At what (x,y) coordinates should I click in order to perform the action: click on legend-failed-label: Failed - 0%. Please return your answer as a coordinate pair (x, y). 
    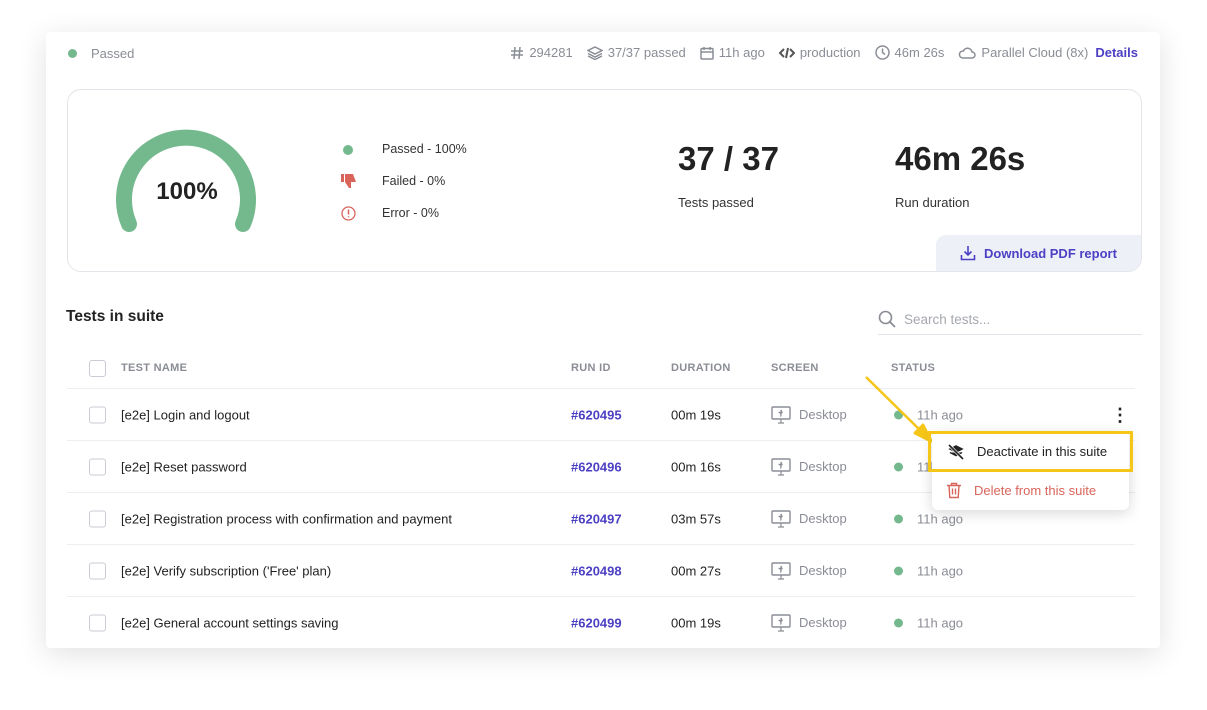
    Looking at the image, I should click on (414, 181).